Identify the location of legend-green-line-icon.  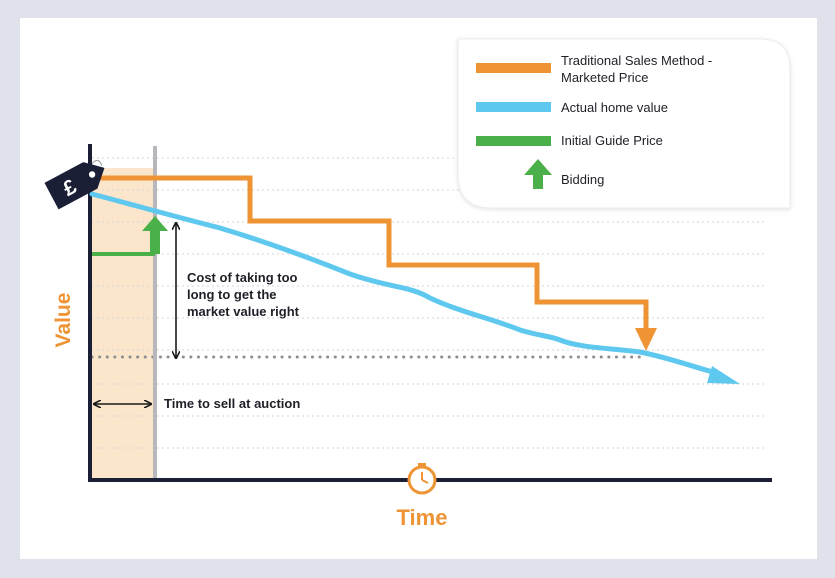
(513, 141).